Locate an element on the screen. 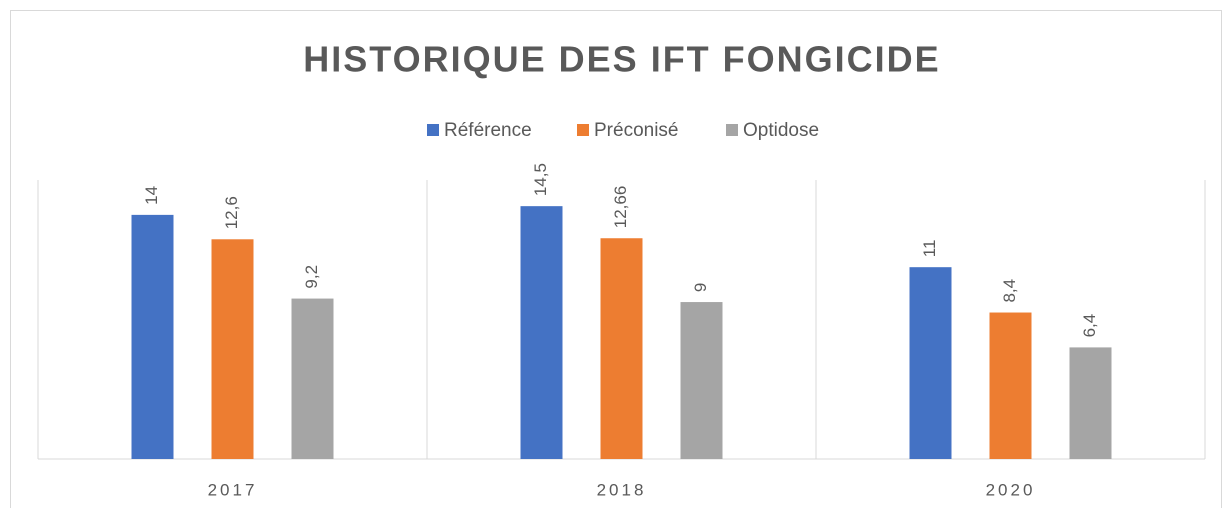 The width and height of the screenshot is (1223, 508). chart-title: HISTORIQUE DES IFT FONGICIDE is located at coordinates (621, 59).